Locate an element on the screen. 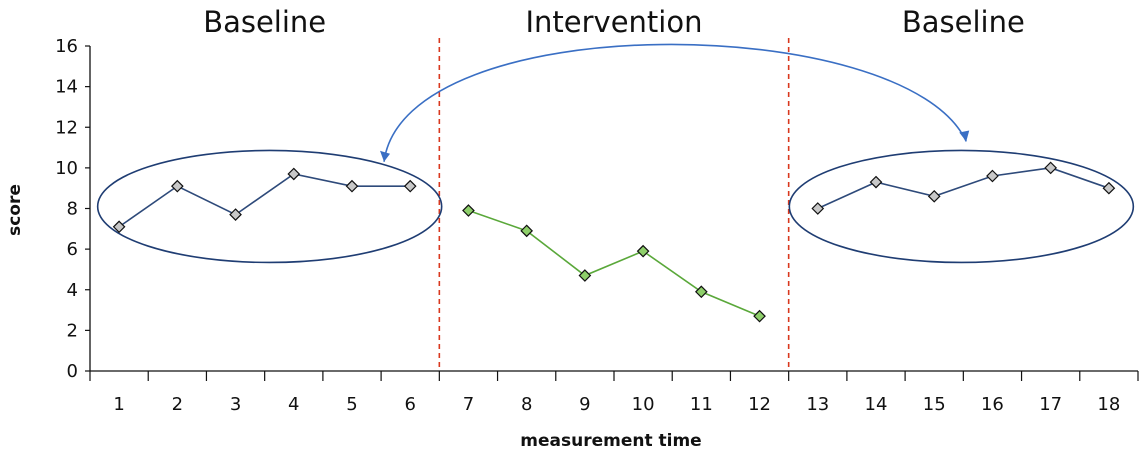 This screenshot has width=1142, height=454. y-tick-label: 14 is located at coordinates (66, 87).